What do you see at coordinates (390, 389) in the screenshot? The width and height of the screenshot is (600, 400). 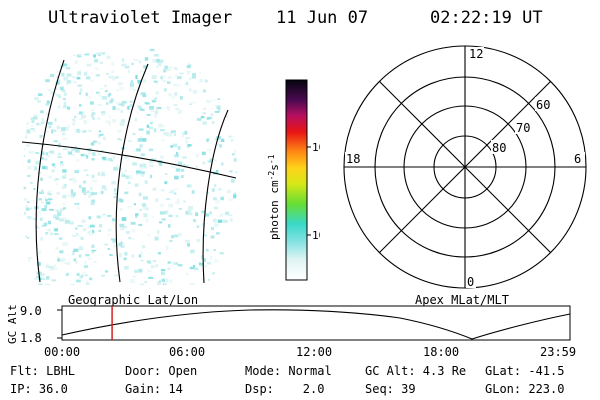 I see `seq-info: Seq: 39` at bounding box center [390, 389].